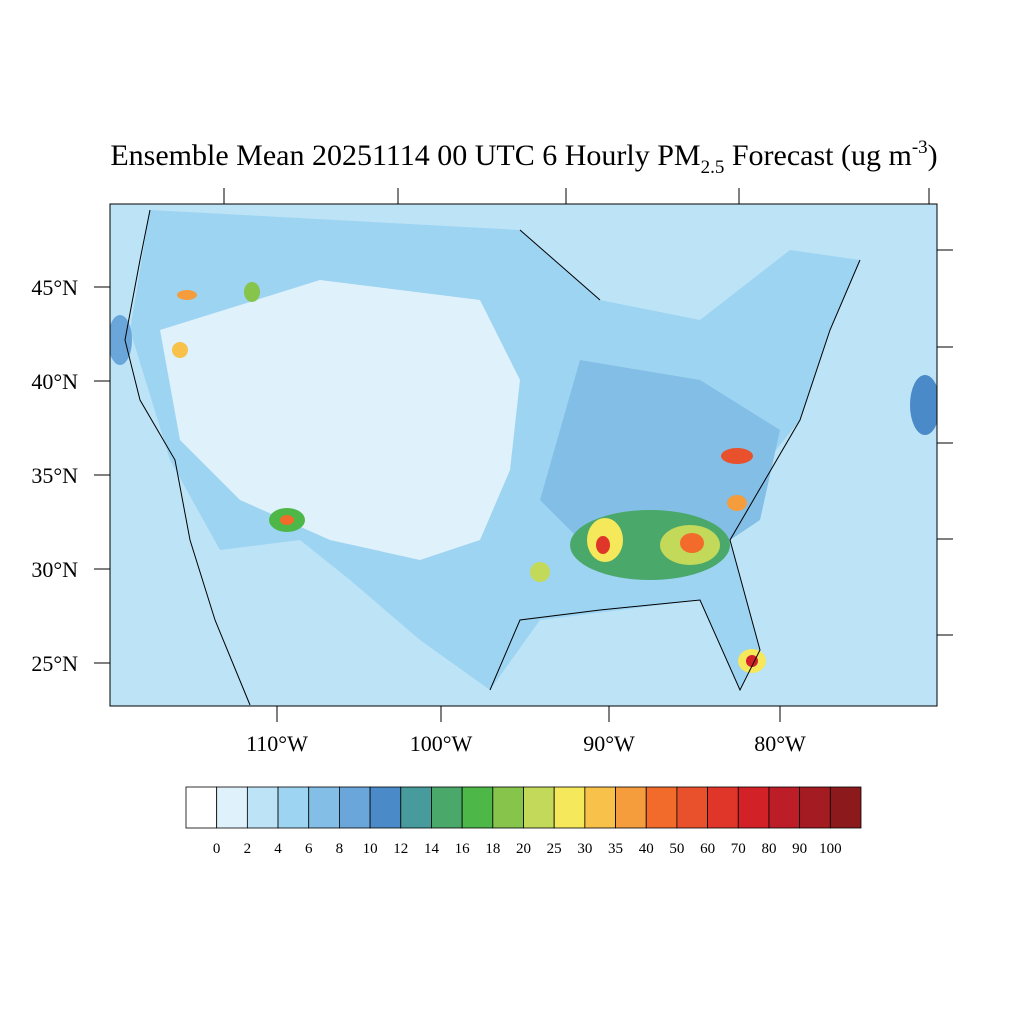 This screenshot has width=1024, height=1024. What do you see at coordinates (370, 849) in the screenshot?
I see `colorbar-label: 10` at bounding box center [370, 849].